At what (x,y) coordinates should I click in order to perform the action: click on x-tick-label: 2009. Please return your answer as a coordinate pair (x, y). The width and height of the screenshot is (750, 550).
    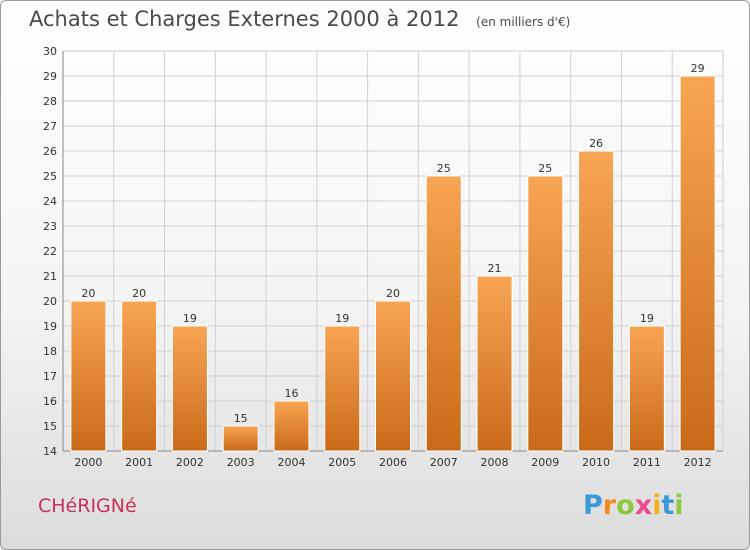
    Looking at the image, I should click on (545, 462).